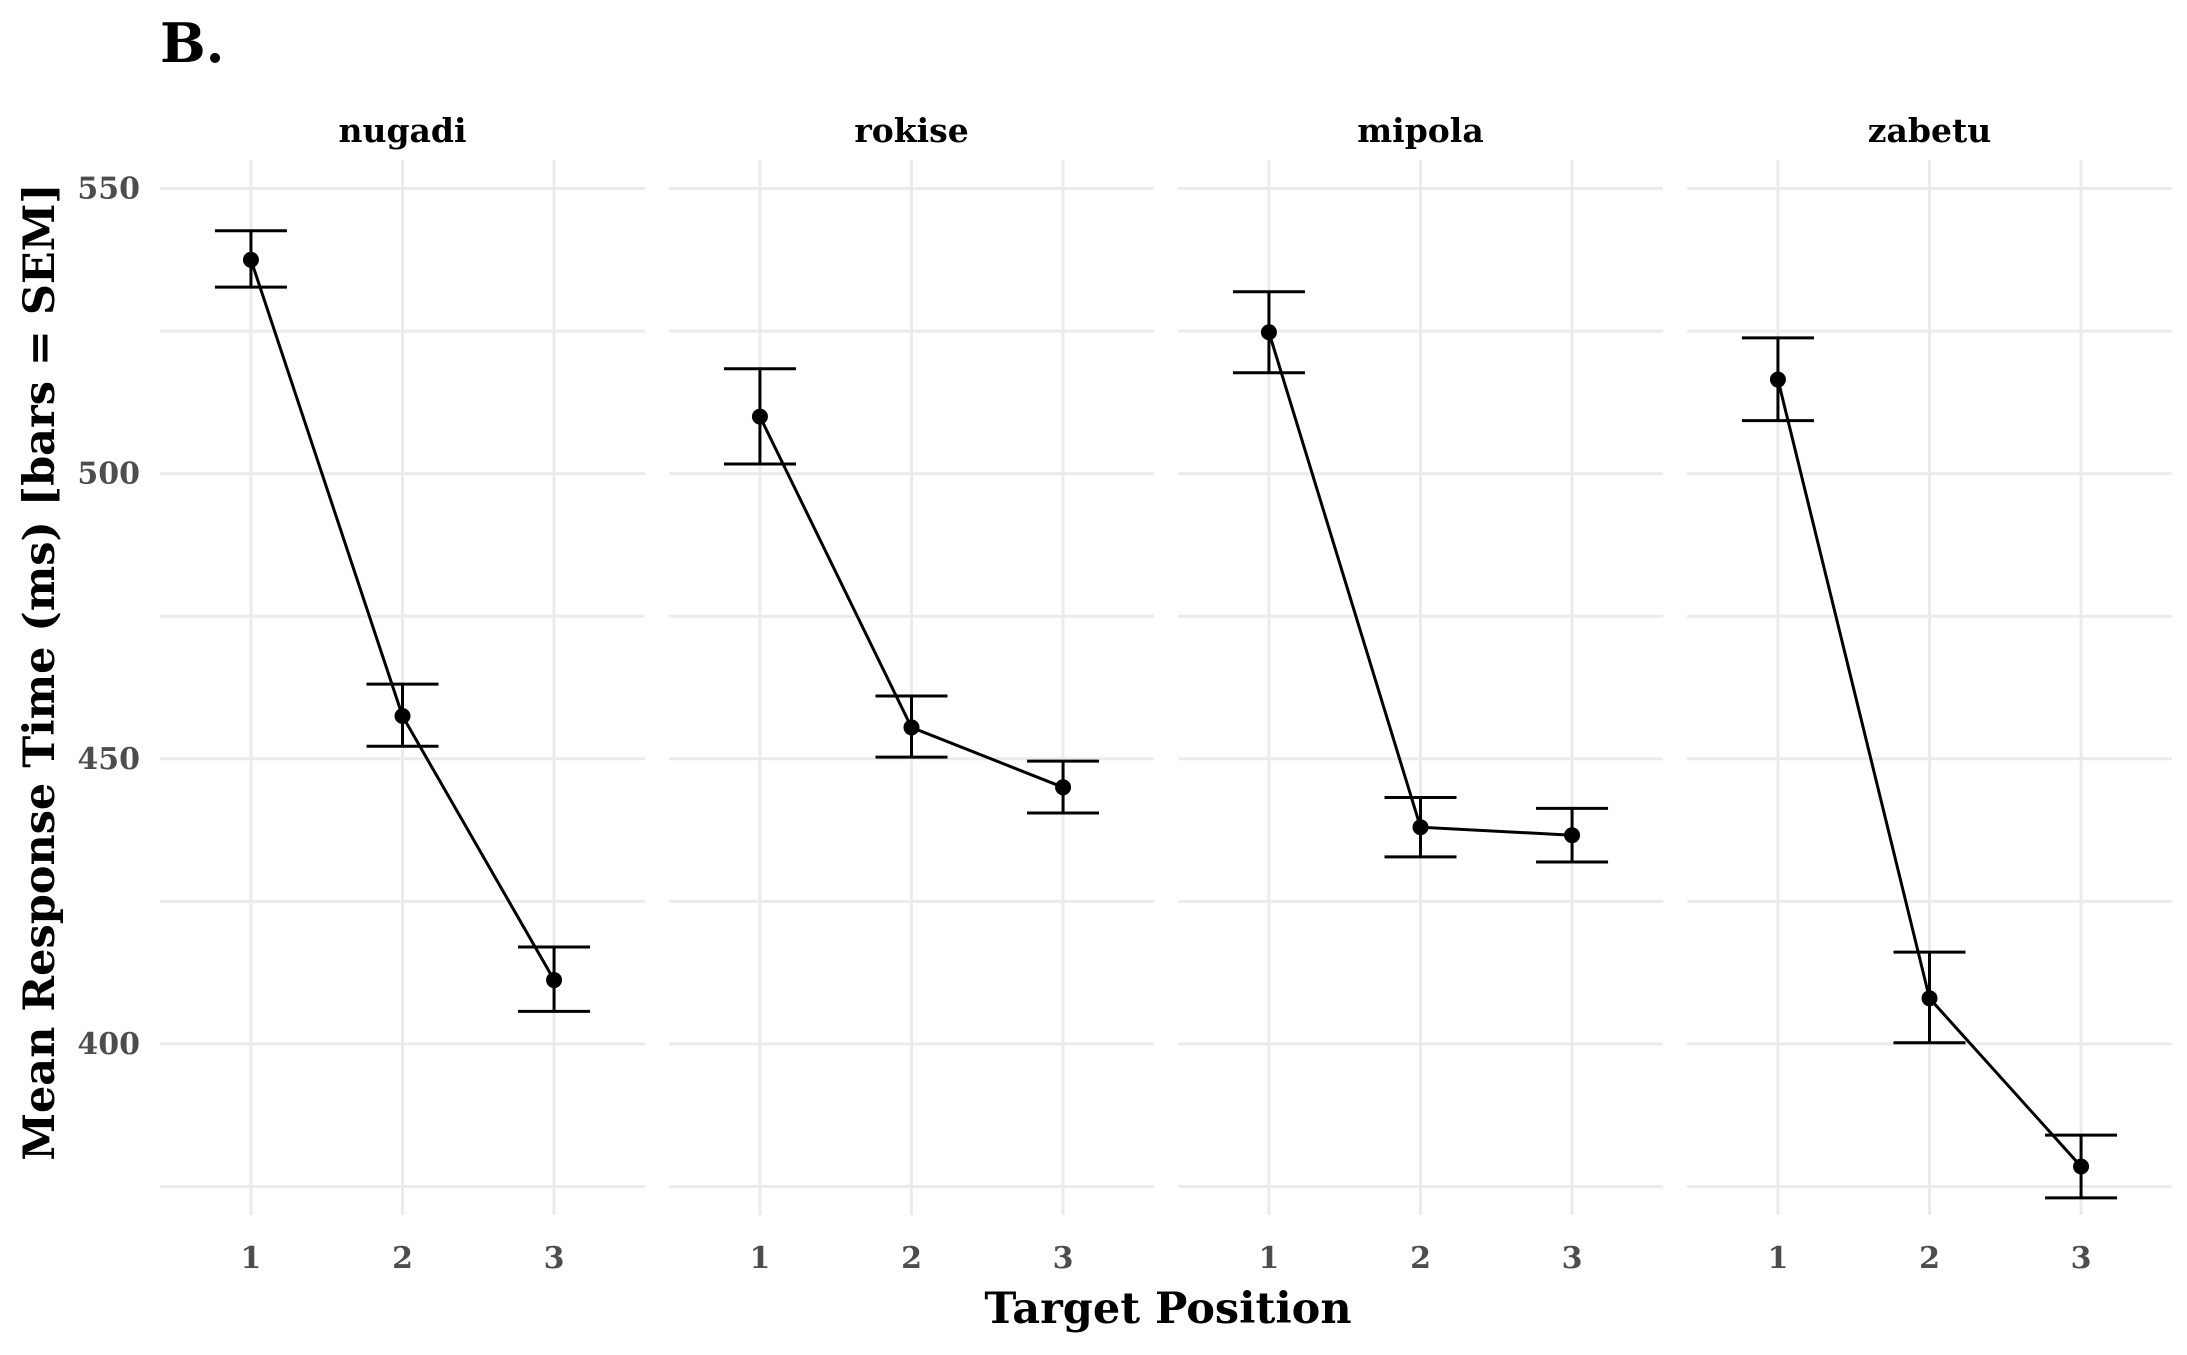  What do you see at coordinates (911, 130) in the screenshot?
I see `panel-label: rokise` at bounding box center [911, 130].